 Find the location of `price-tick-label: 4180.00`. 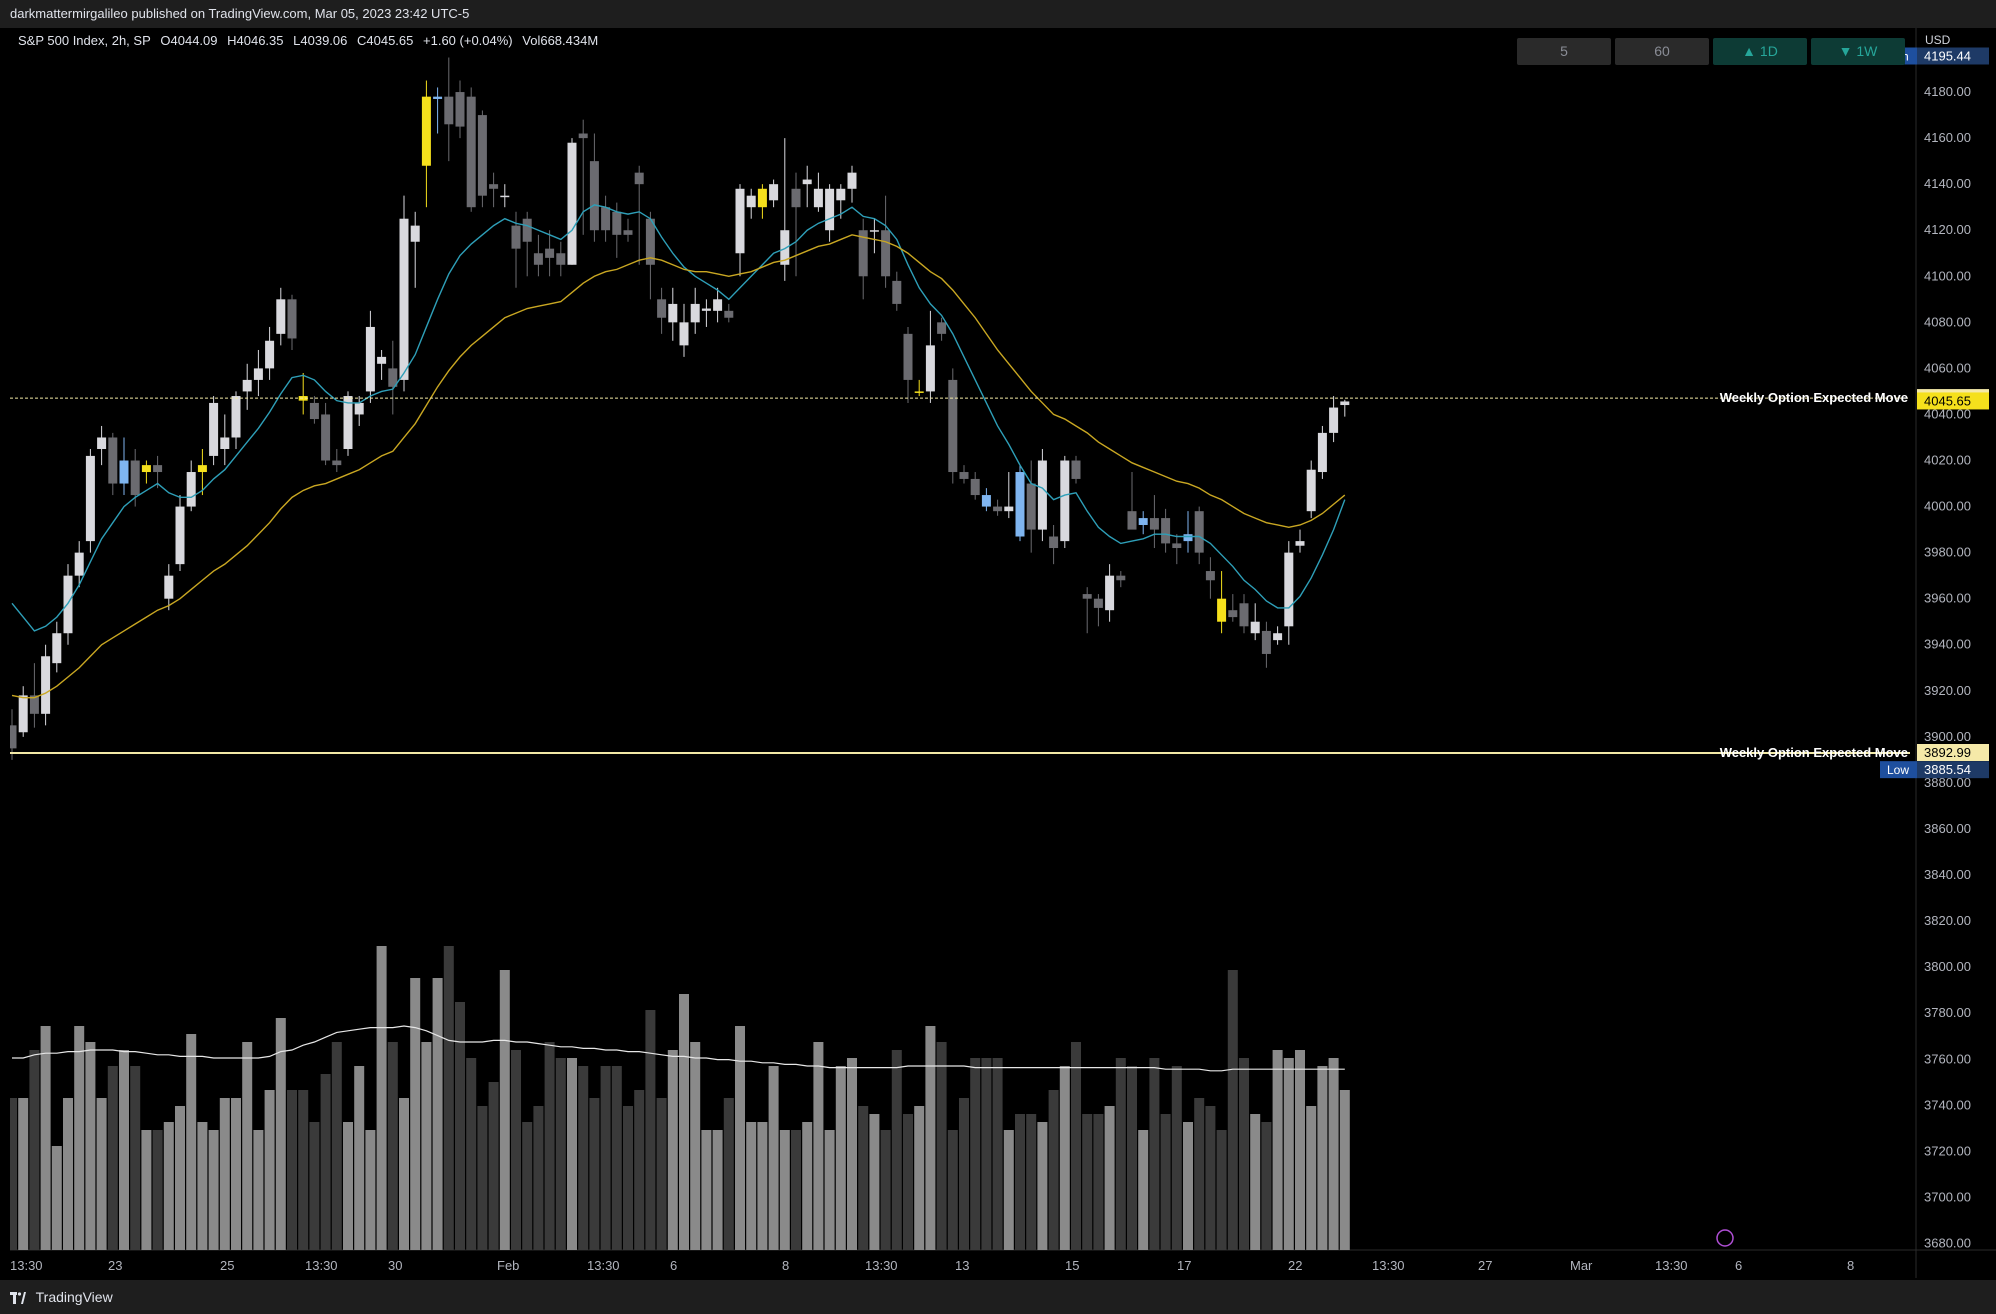

price-tick-label: 4180.00 is located at coordinates (1947, 91).